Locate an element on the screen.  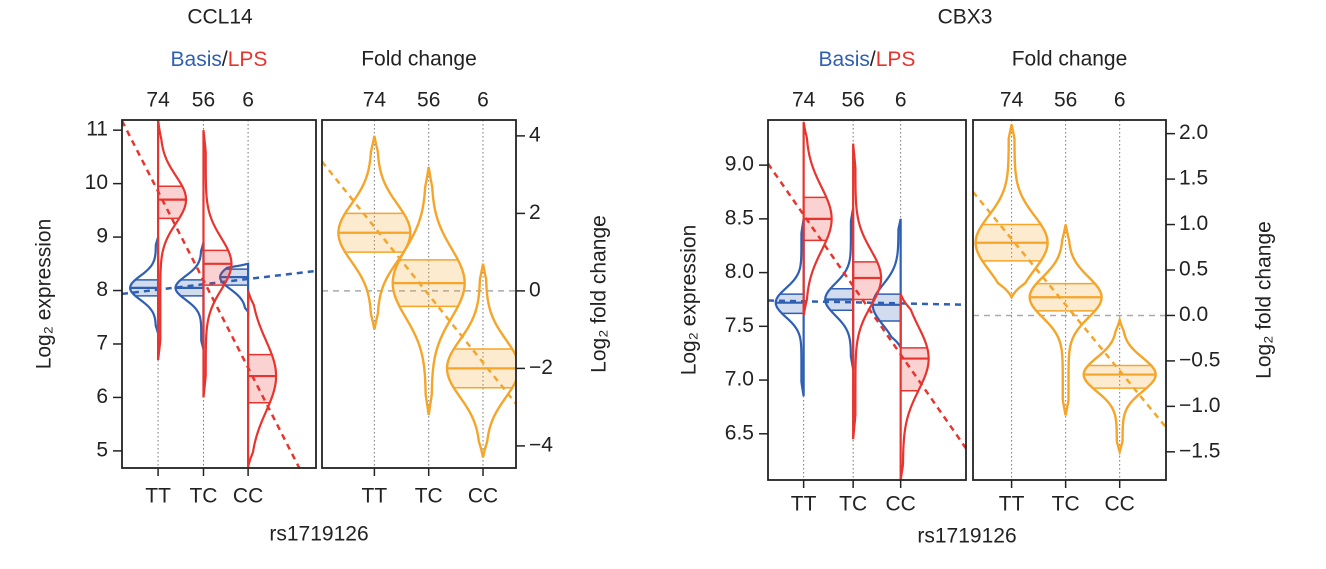
y-tick-label: 6 is located at coordinates (102, 396).